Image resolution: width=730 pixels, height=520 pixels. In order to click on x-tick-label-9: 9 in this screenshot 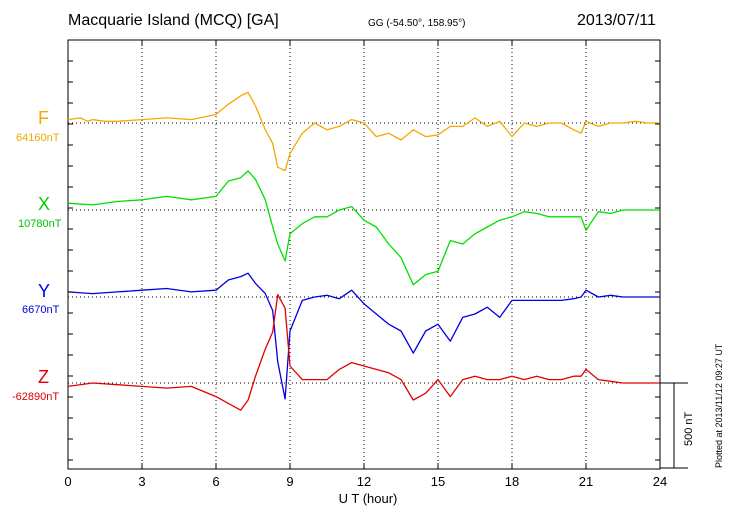, I will do `click(289, 481)`.